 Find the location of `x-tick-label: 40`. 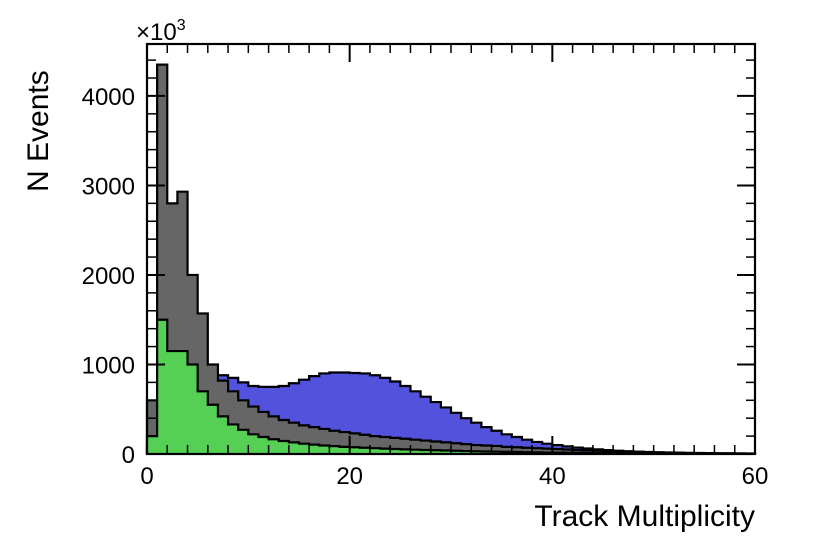

x-tick-label: 40 is located at coordinates (552, 476).